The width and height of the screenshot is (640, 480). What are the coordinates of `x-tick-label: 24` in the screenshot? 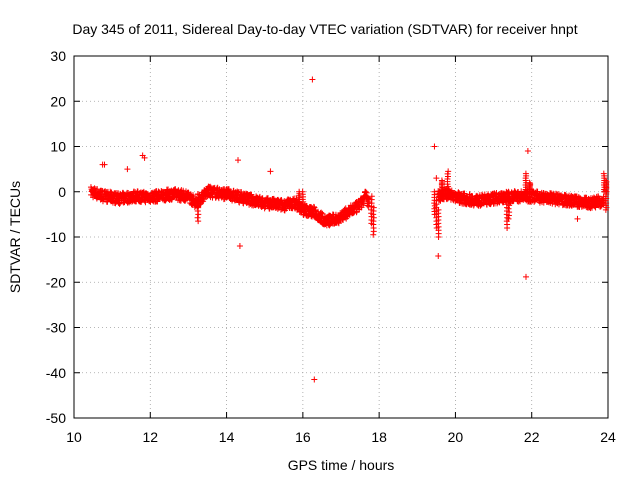 It's located at (608, 437).